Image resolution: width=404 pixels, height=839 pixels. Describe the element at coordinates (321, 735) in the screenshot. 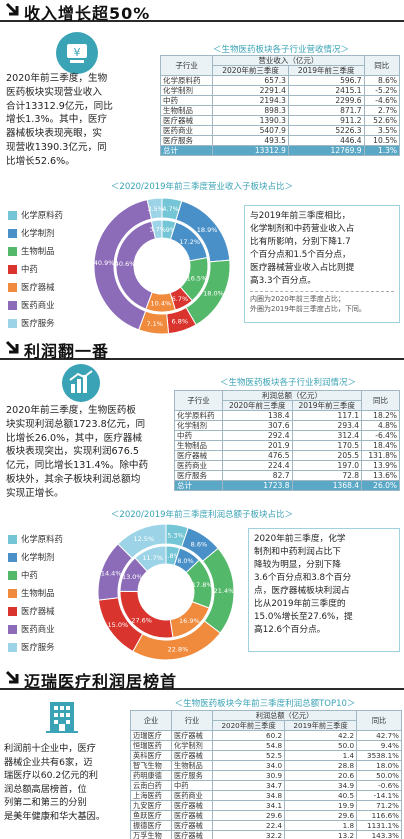

I see `table-cell: 42.2` at that location.